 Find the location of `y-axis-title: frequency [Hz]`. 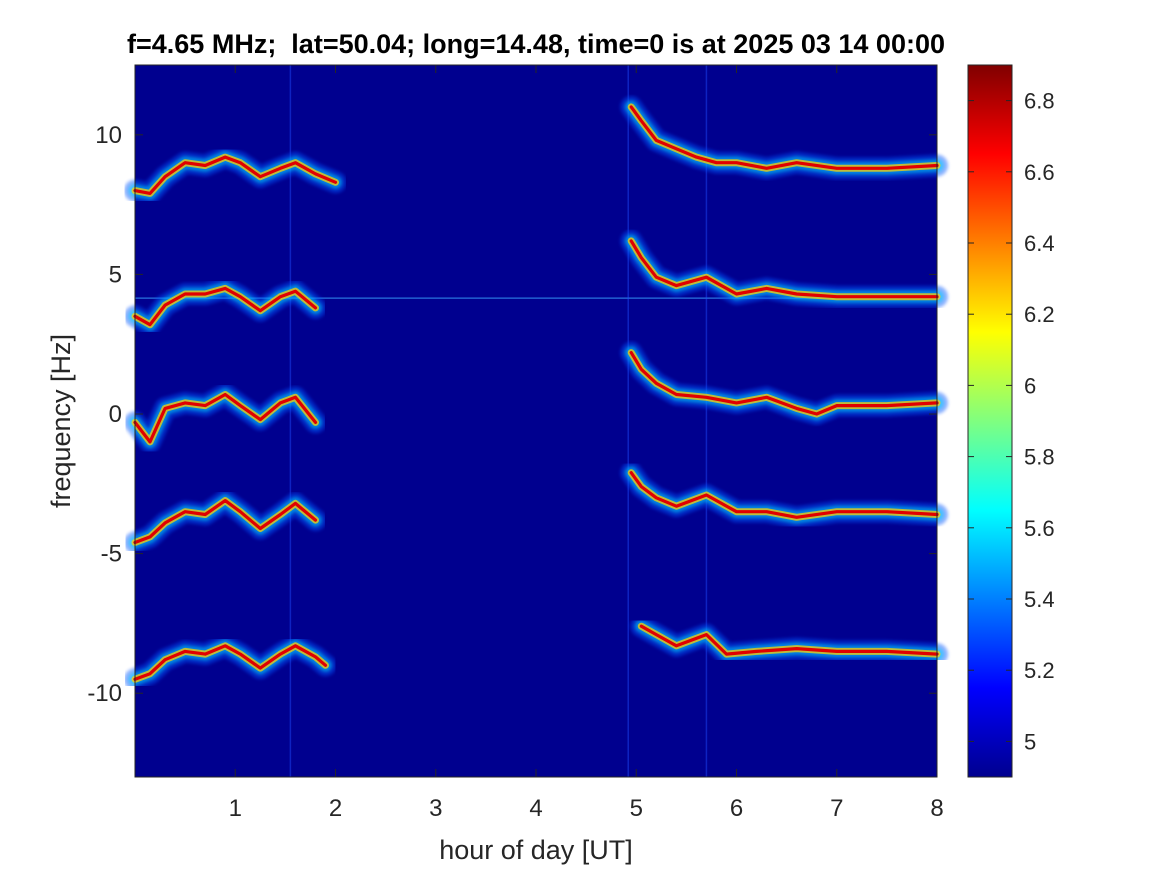

y-axis-title: frequency [Hz] is located at coordinates (61, 421).